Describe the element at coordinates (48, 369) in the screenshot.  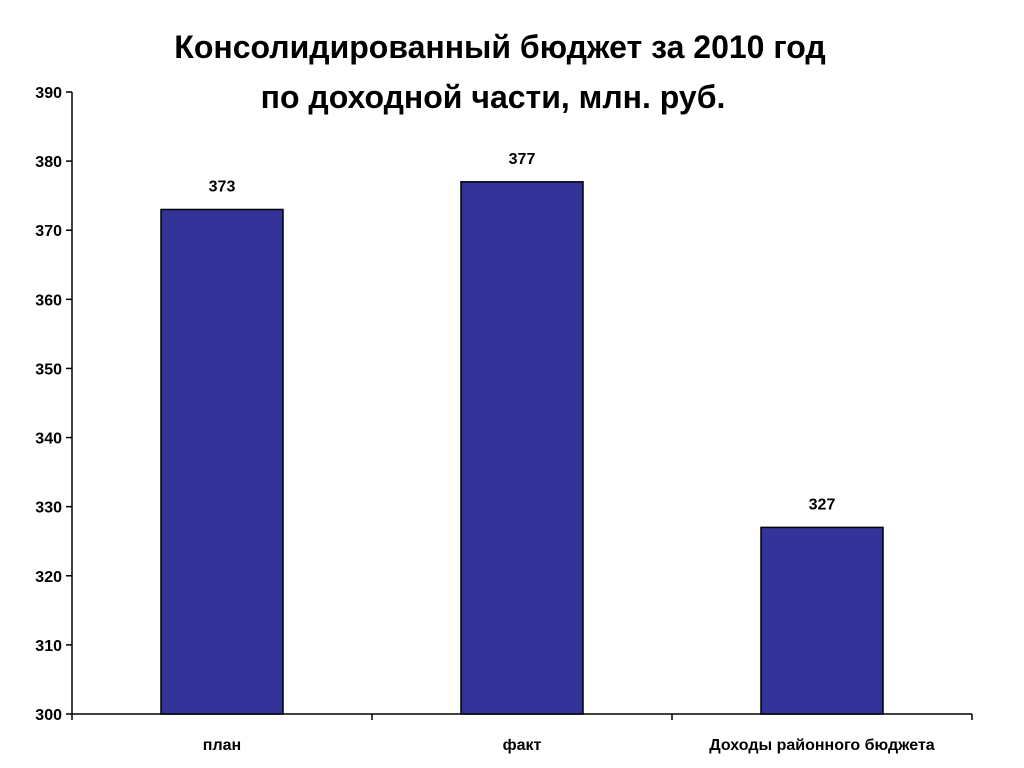
I see `y-tick-label: 350` at that location.